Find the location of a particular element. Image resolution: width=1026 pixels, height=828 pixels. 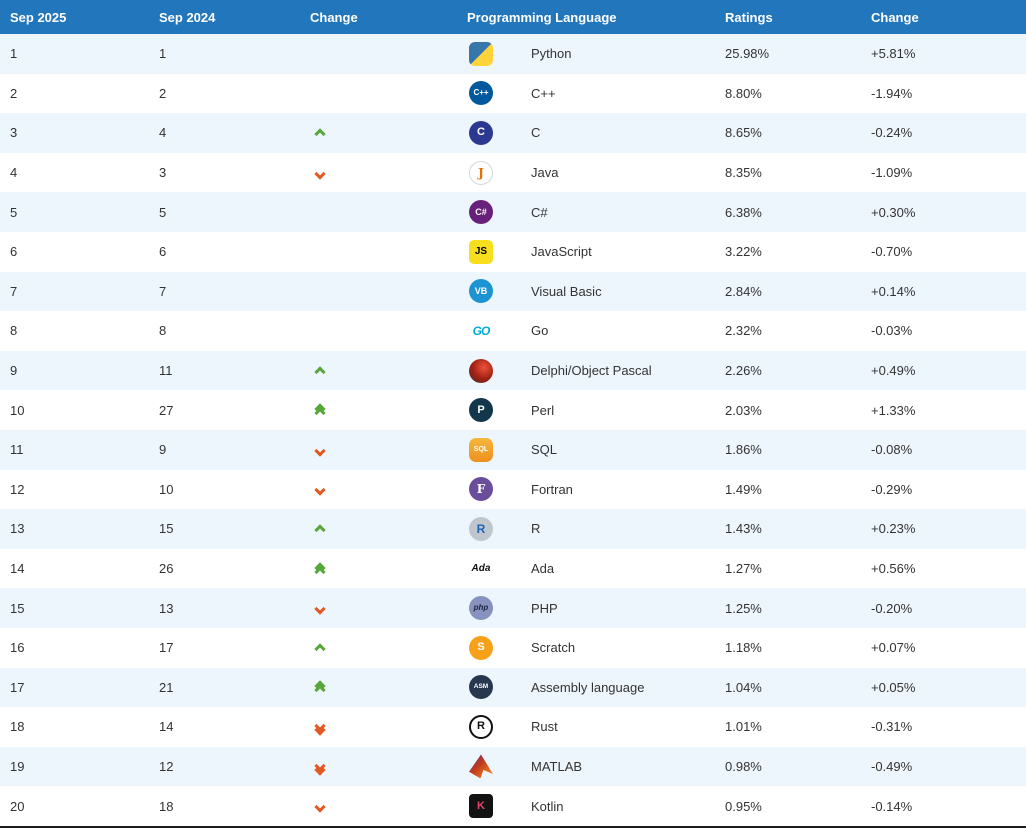

header-sep-2024: Sep 2024 is located at coordinates (224, 17).